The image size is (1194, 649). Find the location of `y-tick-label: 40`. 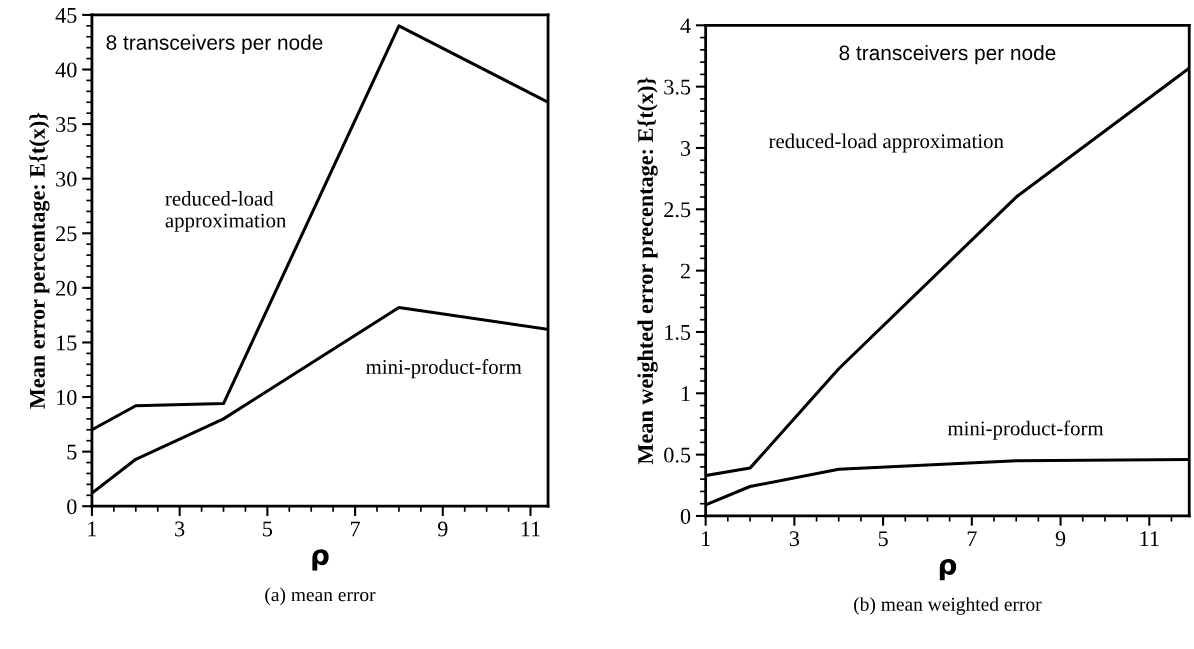

y-tick-label: 40 is located at coordinates (66, 70).